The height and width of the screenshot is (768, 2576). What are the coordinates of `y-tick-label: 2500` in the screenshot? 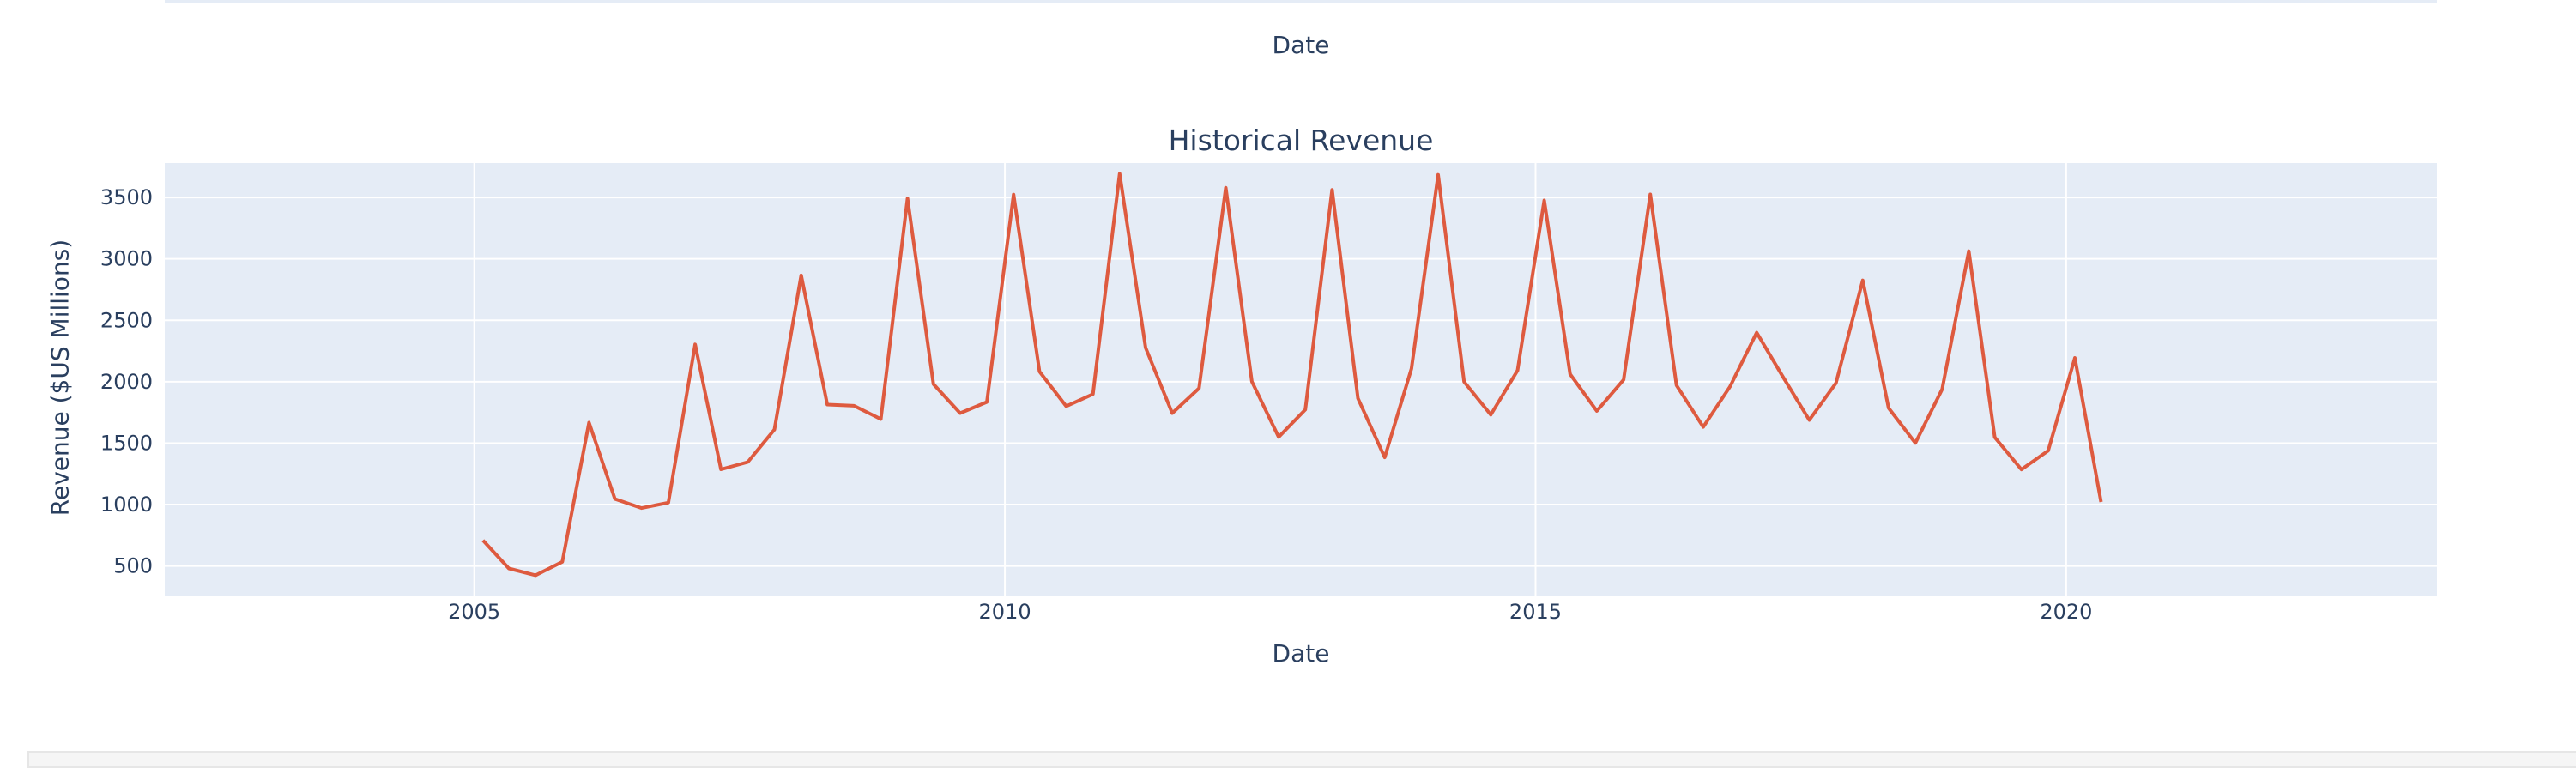 It's located at (126, 320).